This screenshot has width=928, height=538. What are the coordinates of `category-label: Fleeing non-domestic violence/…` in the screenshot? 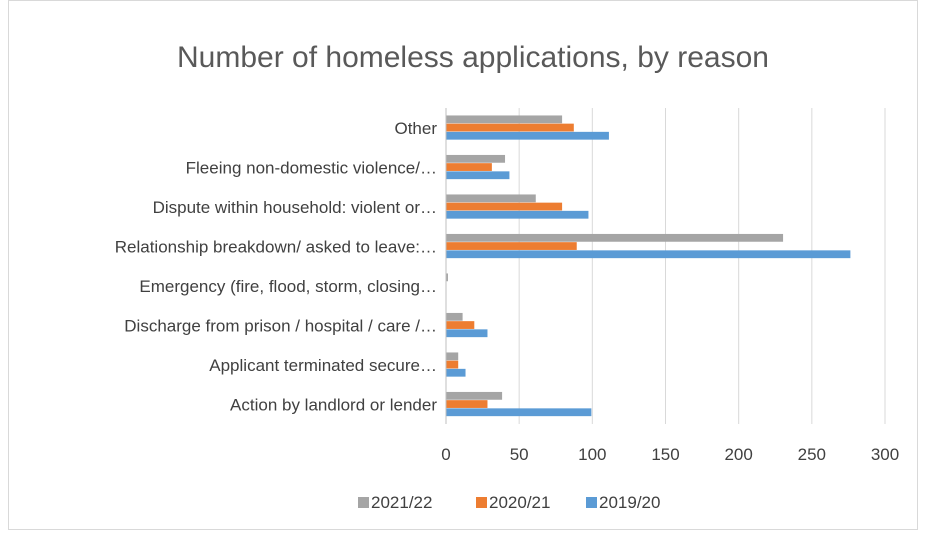 It's located at (311, 167).